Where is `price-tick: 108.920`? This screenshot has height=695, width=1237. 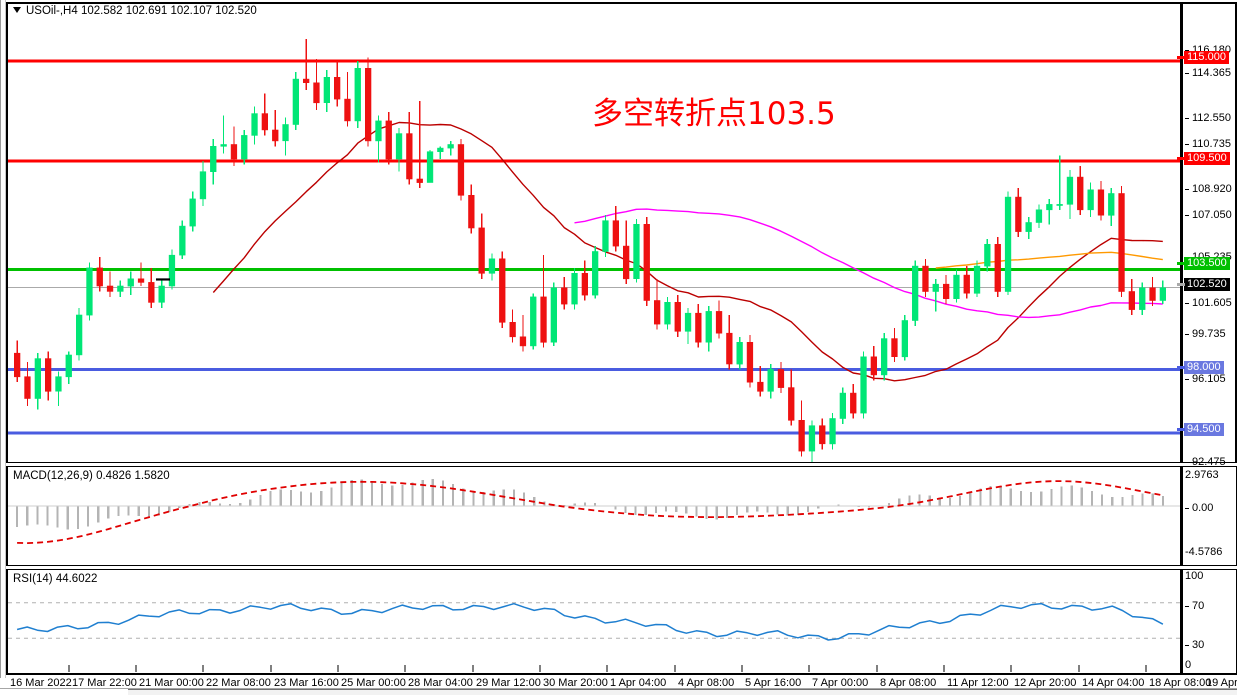 price-tick: 108.920 is located at coordinates (1208, 189).